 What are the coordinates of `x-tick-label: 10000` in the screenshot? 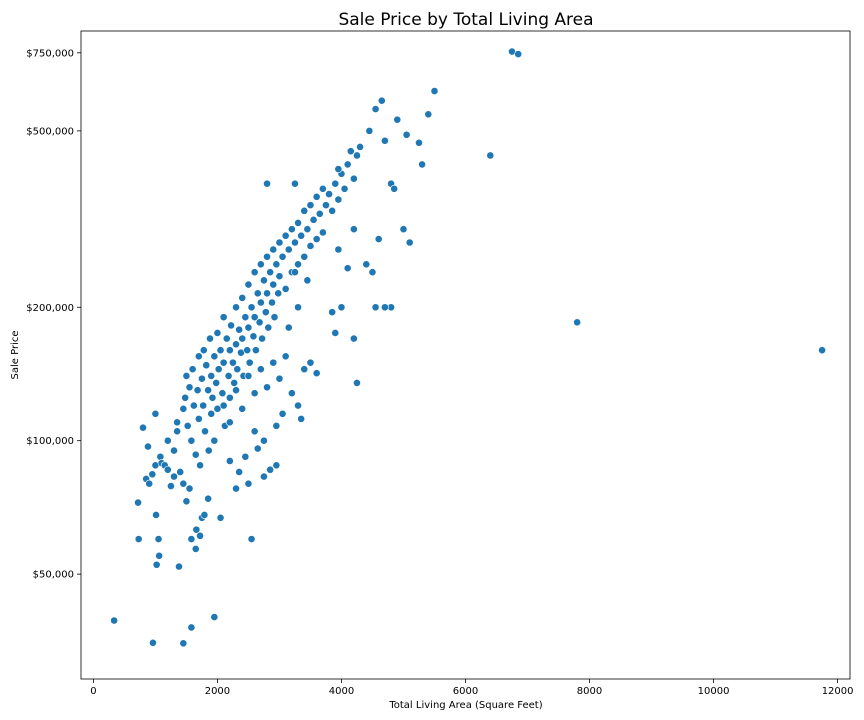 It's located at (714, 691).